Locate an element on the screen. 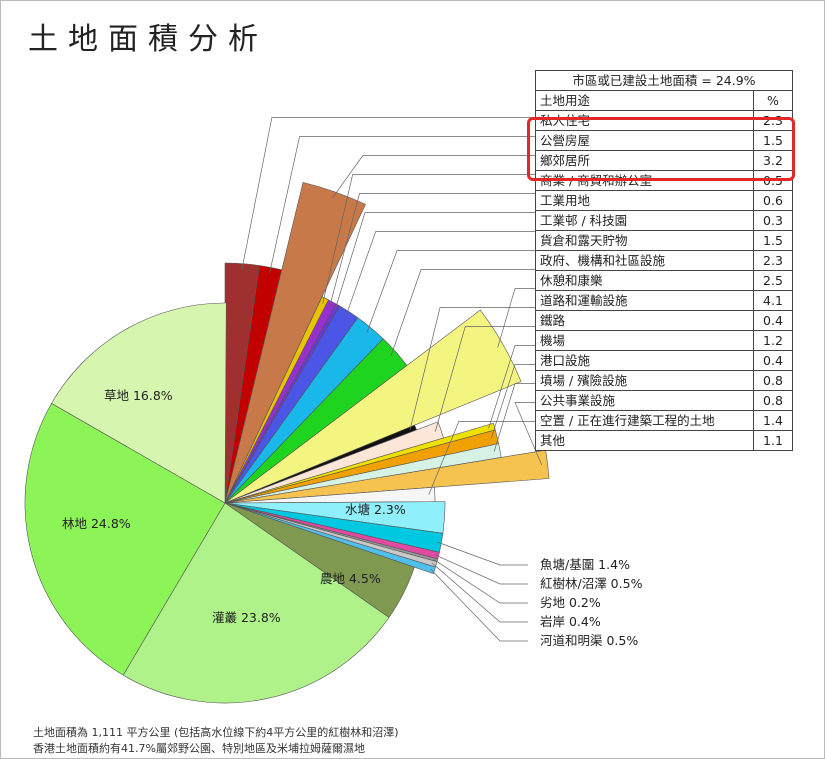  table-row: 墳場 / 殯險設施 0.8 is located at coordinates (664, 380).